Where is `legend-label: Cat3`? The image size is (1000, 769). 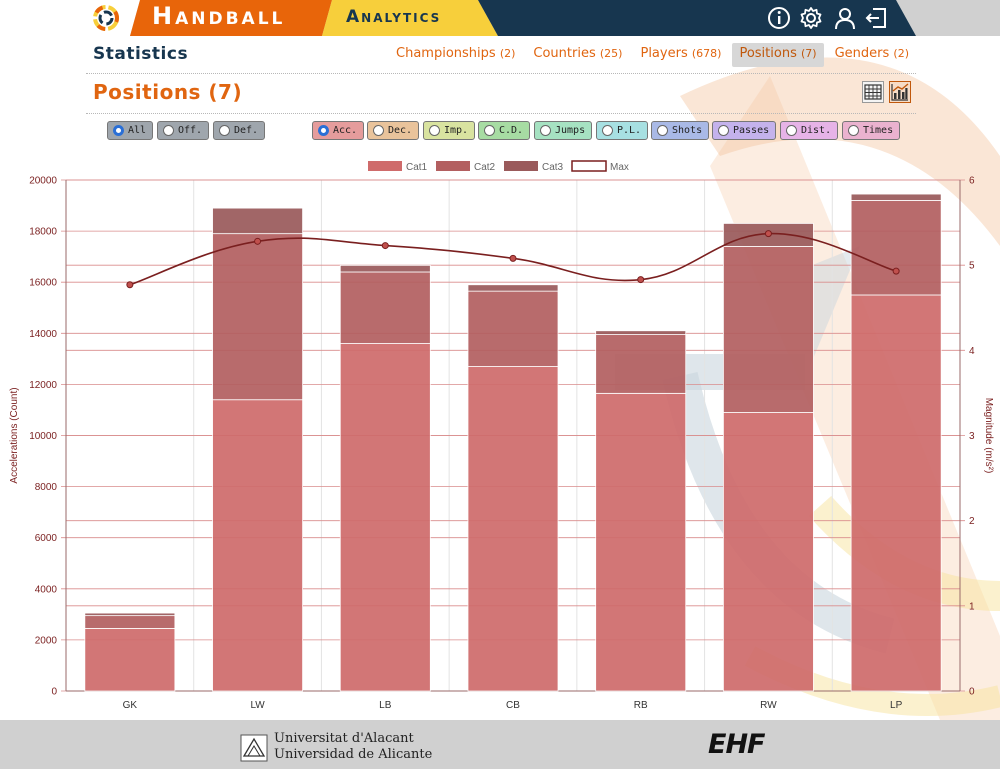 legend-label: Cat3 is located at coordinates (553, 167).